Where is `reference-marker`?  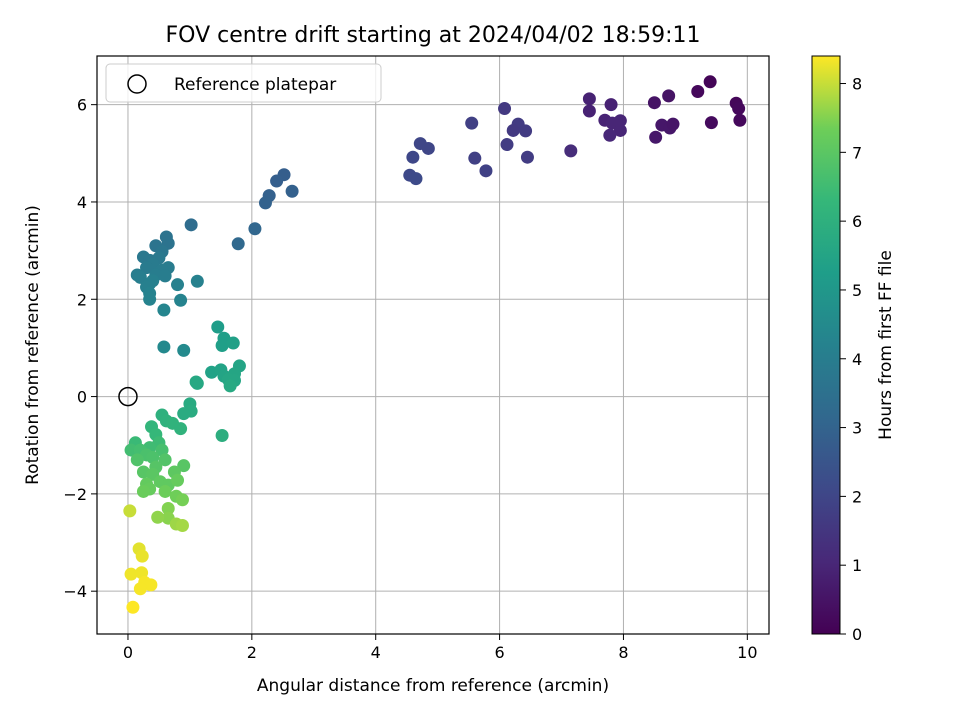
reference-marker is located at coordinates (128, 396).